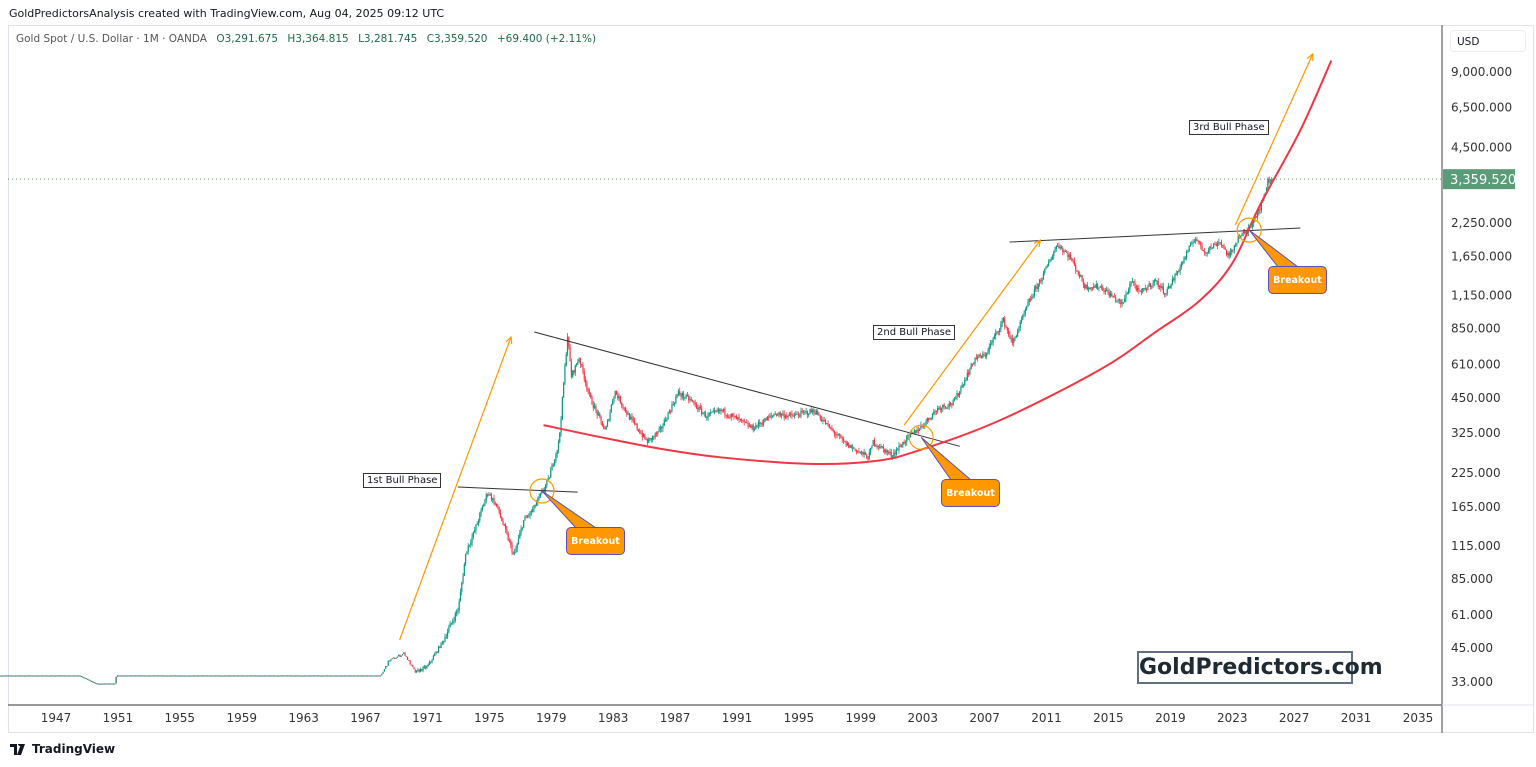 This screenshot has height=767, width=1536. Describe the element at coordinates (1481, 223) in the screenshot. I see `price-tick-label: 2,250.000` at that location.